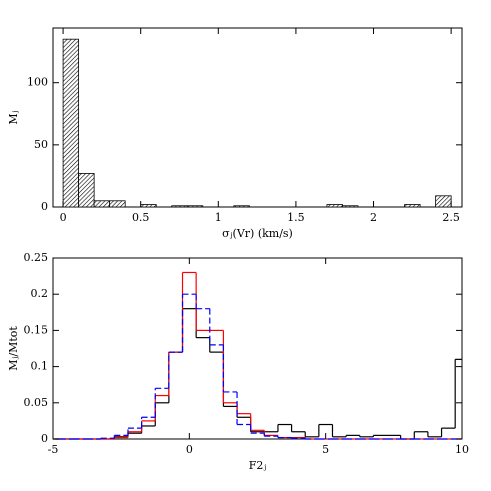  I want to click on y-tick-label: 0.05, so click(36, 402).